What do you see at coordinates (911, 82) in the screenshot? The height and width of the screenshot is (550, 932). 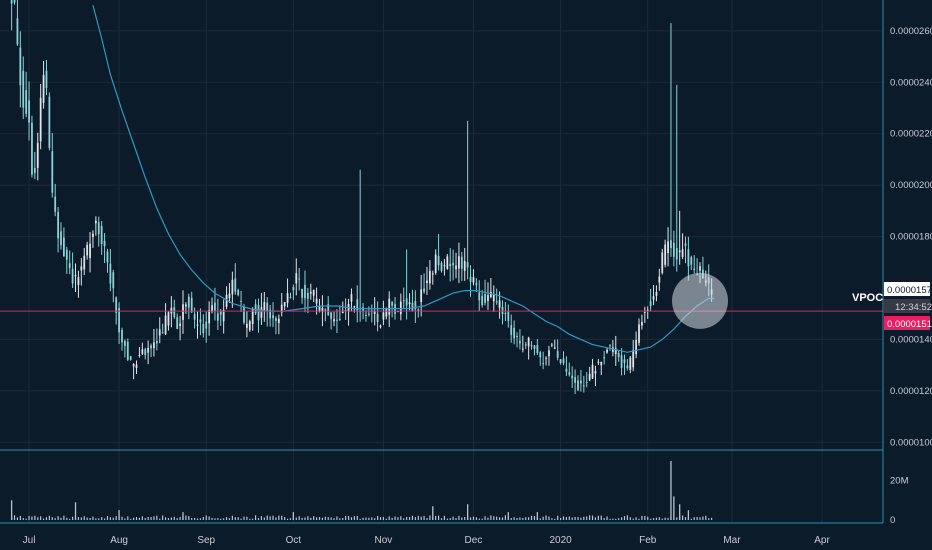 I see `price-tick-label: 0.00002400` at bounding box center [911, 82].